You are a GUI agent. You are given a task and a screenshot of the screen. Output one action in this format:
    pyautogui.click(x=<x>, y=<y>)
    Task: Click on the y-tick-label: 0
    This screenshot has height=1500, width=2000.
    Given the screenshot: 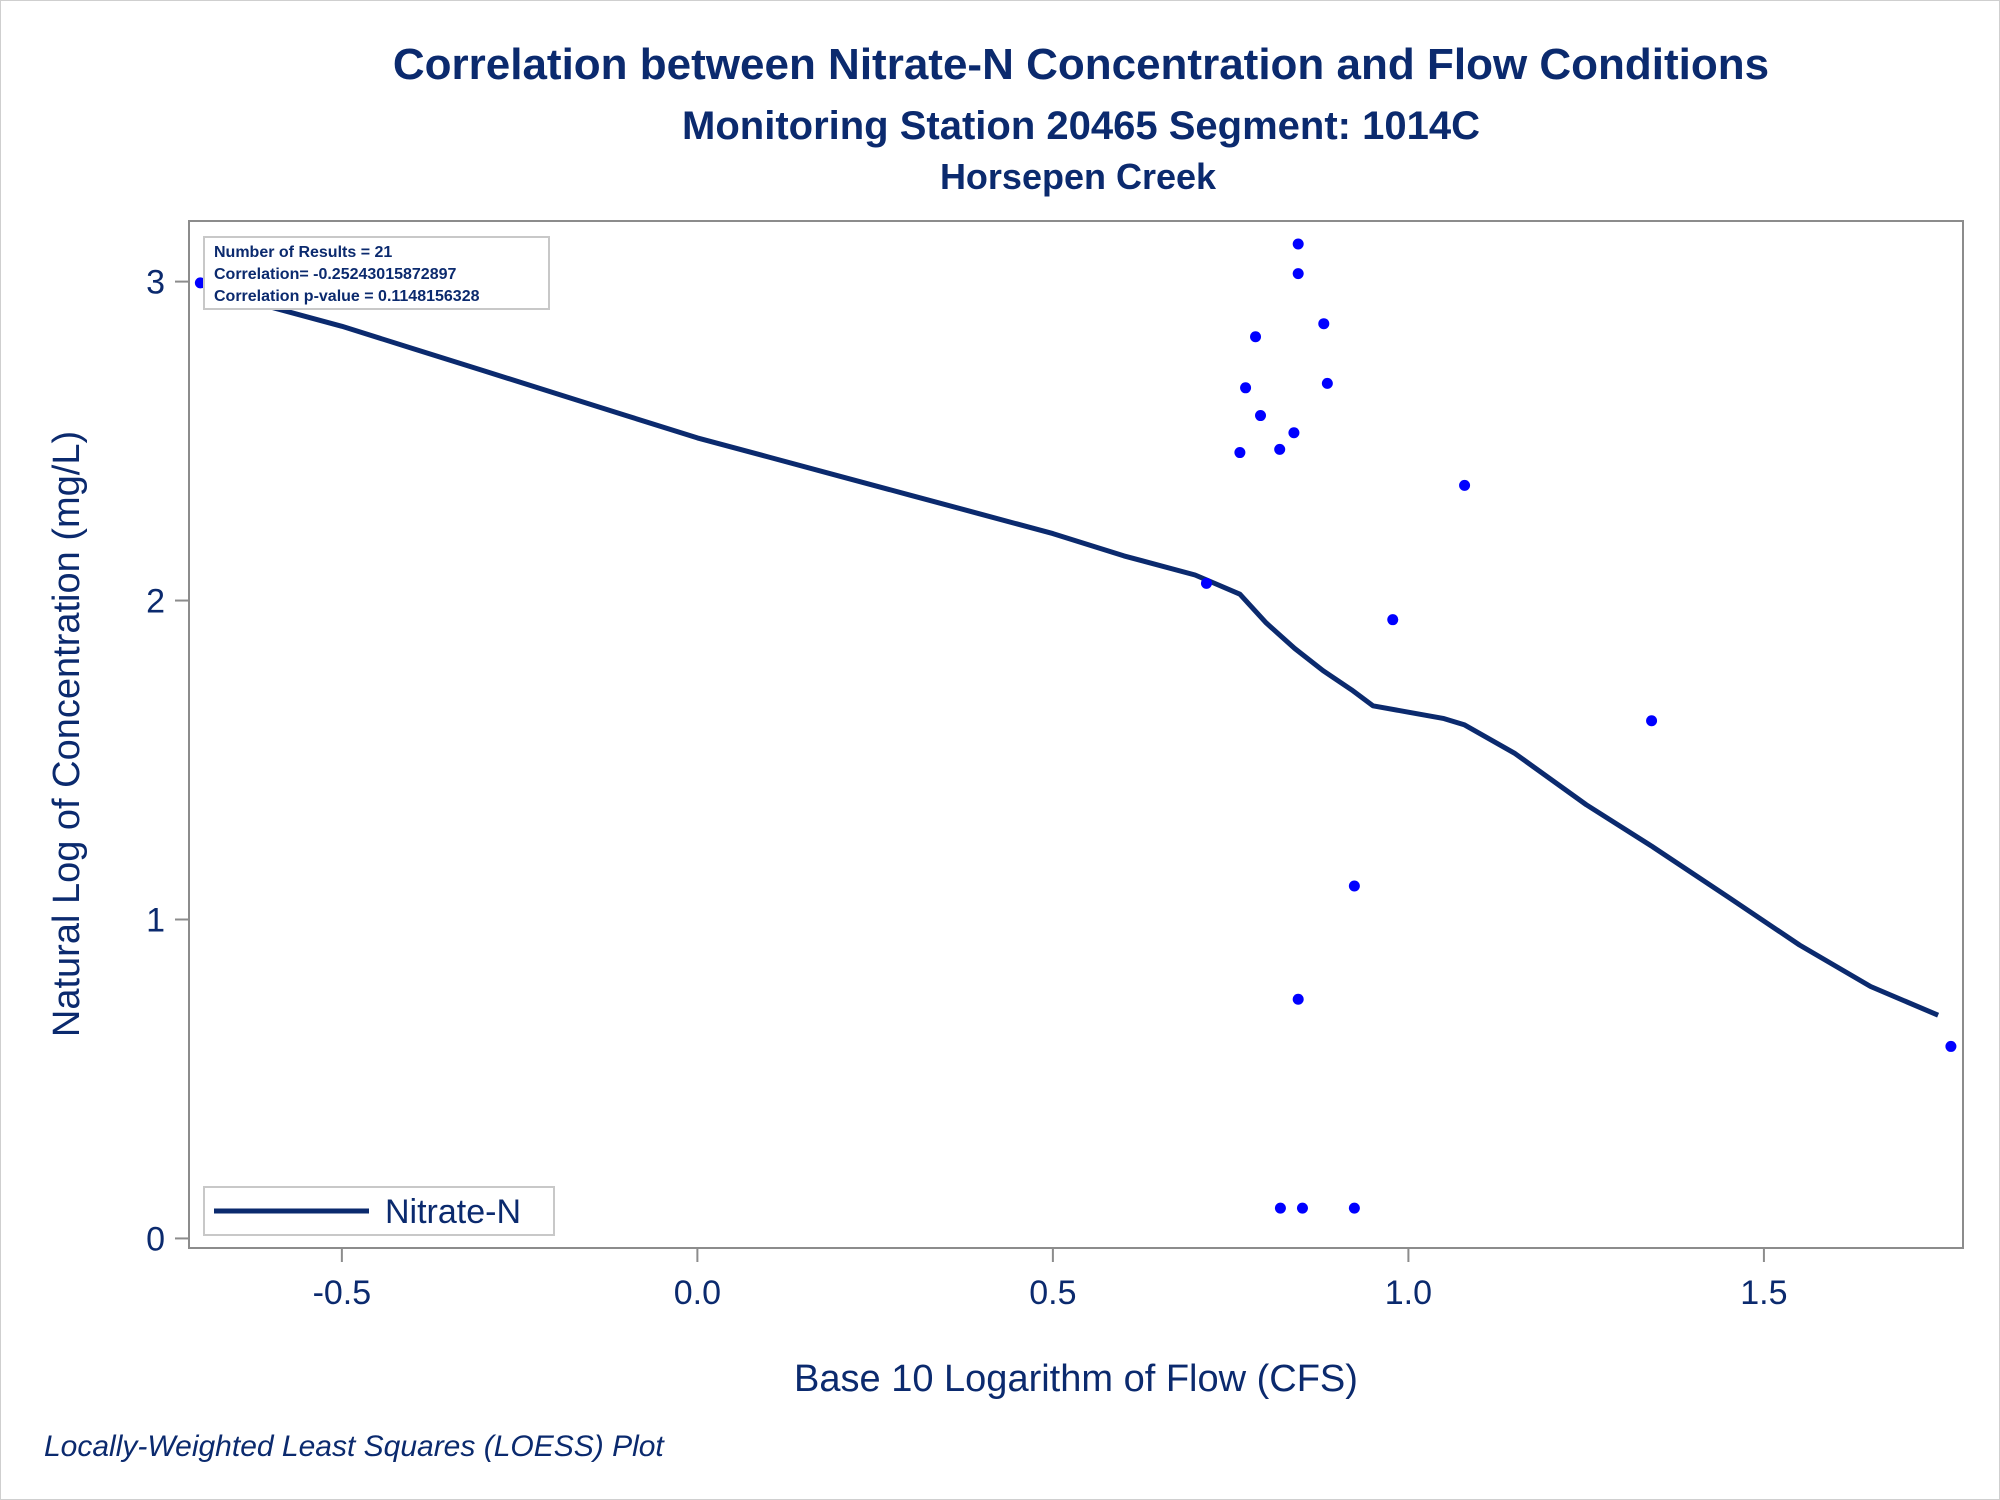 What is the action you would take?
    pyautogui.click(x=155, y=1239)
    